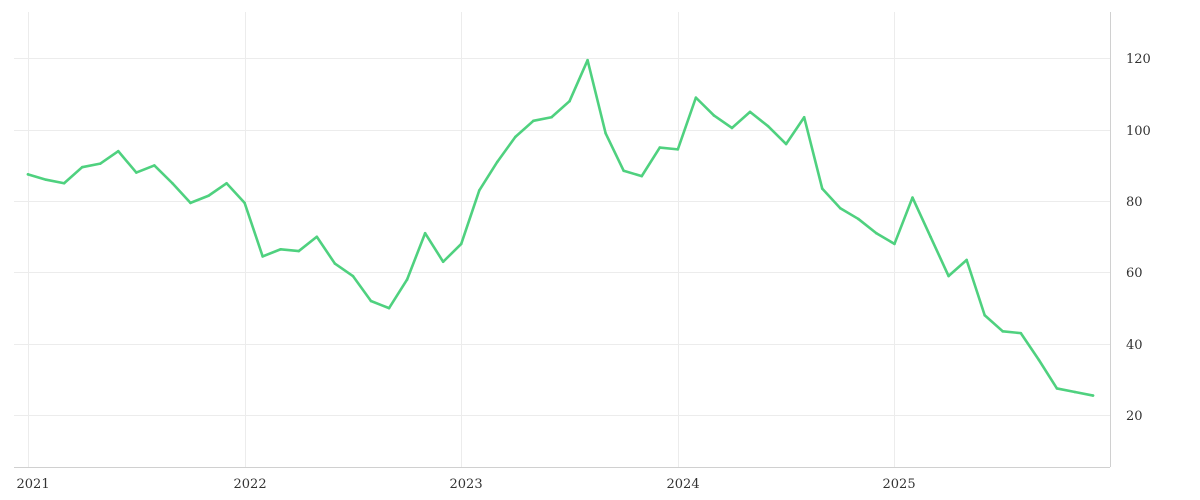 This screenshot has height=500, width=1200. Describe the element at coordinates (466, 484) in the screenshot. I see `x-tick-label: 2023` at that location.